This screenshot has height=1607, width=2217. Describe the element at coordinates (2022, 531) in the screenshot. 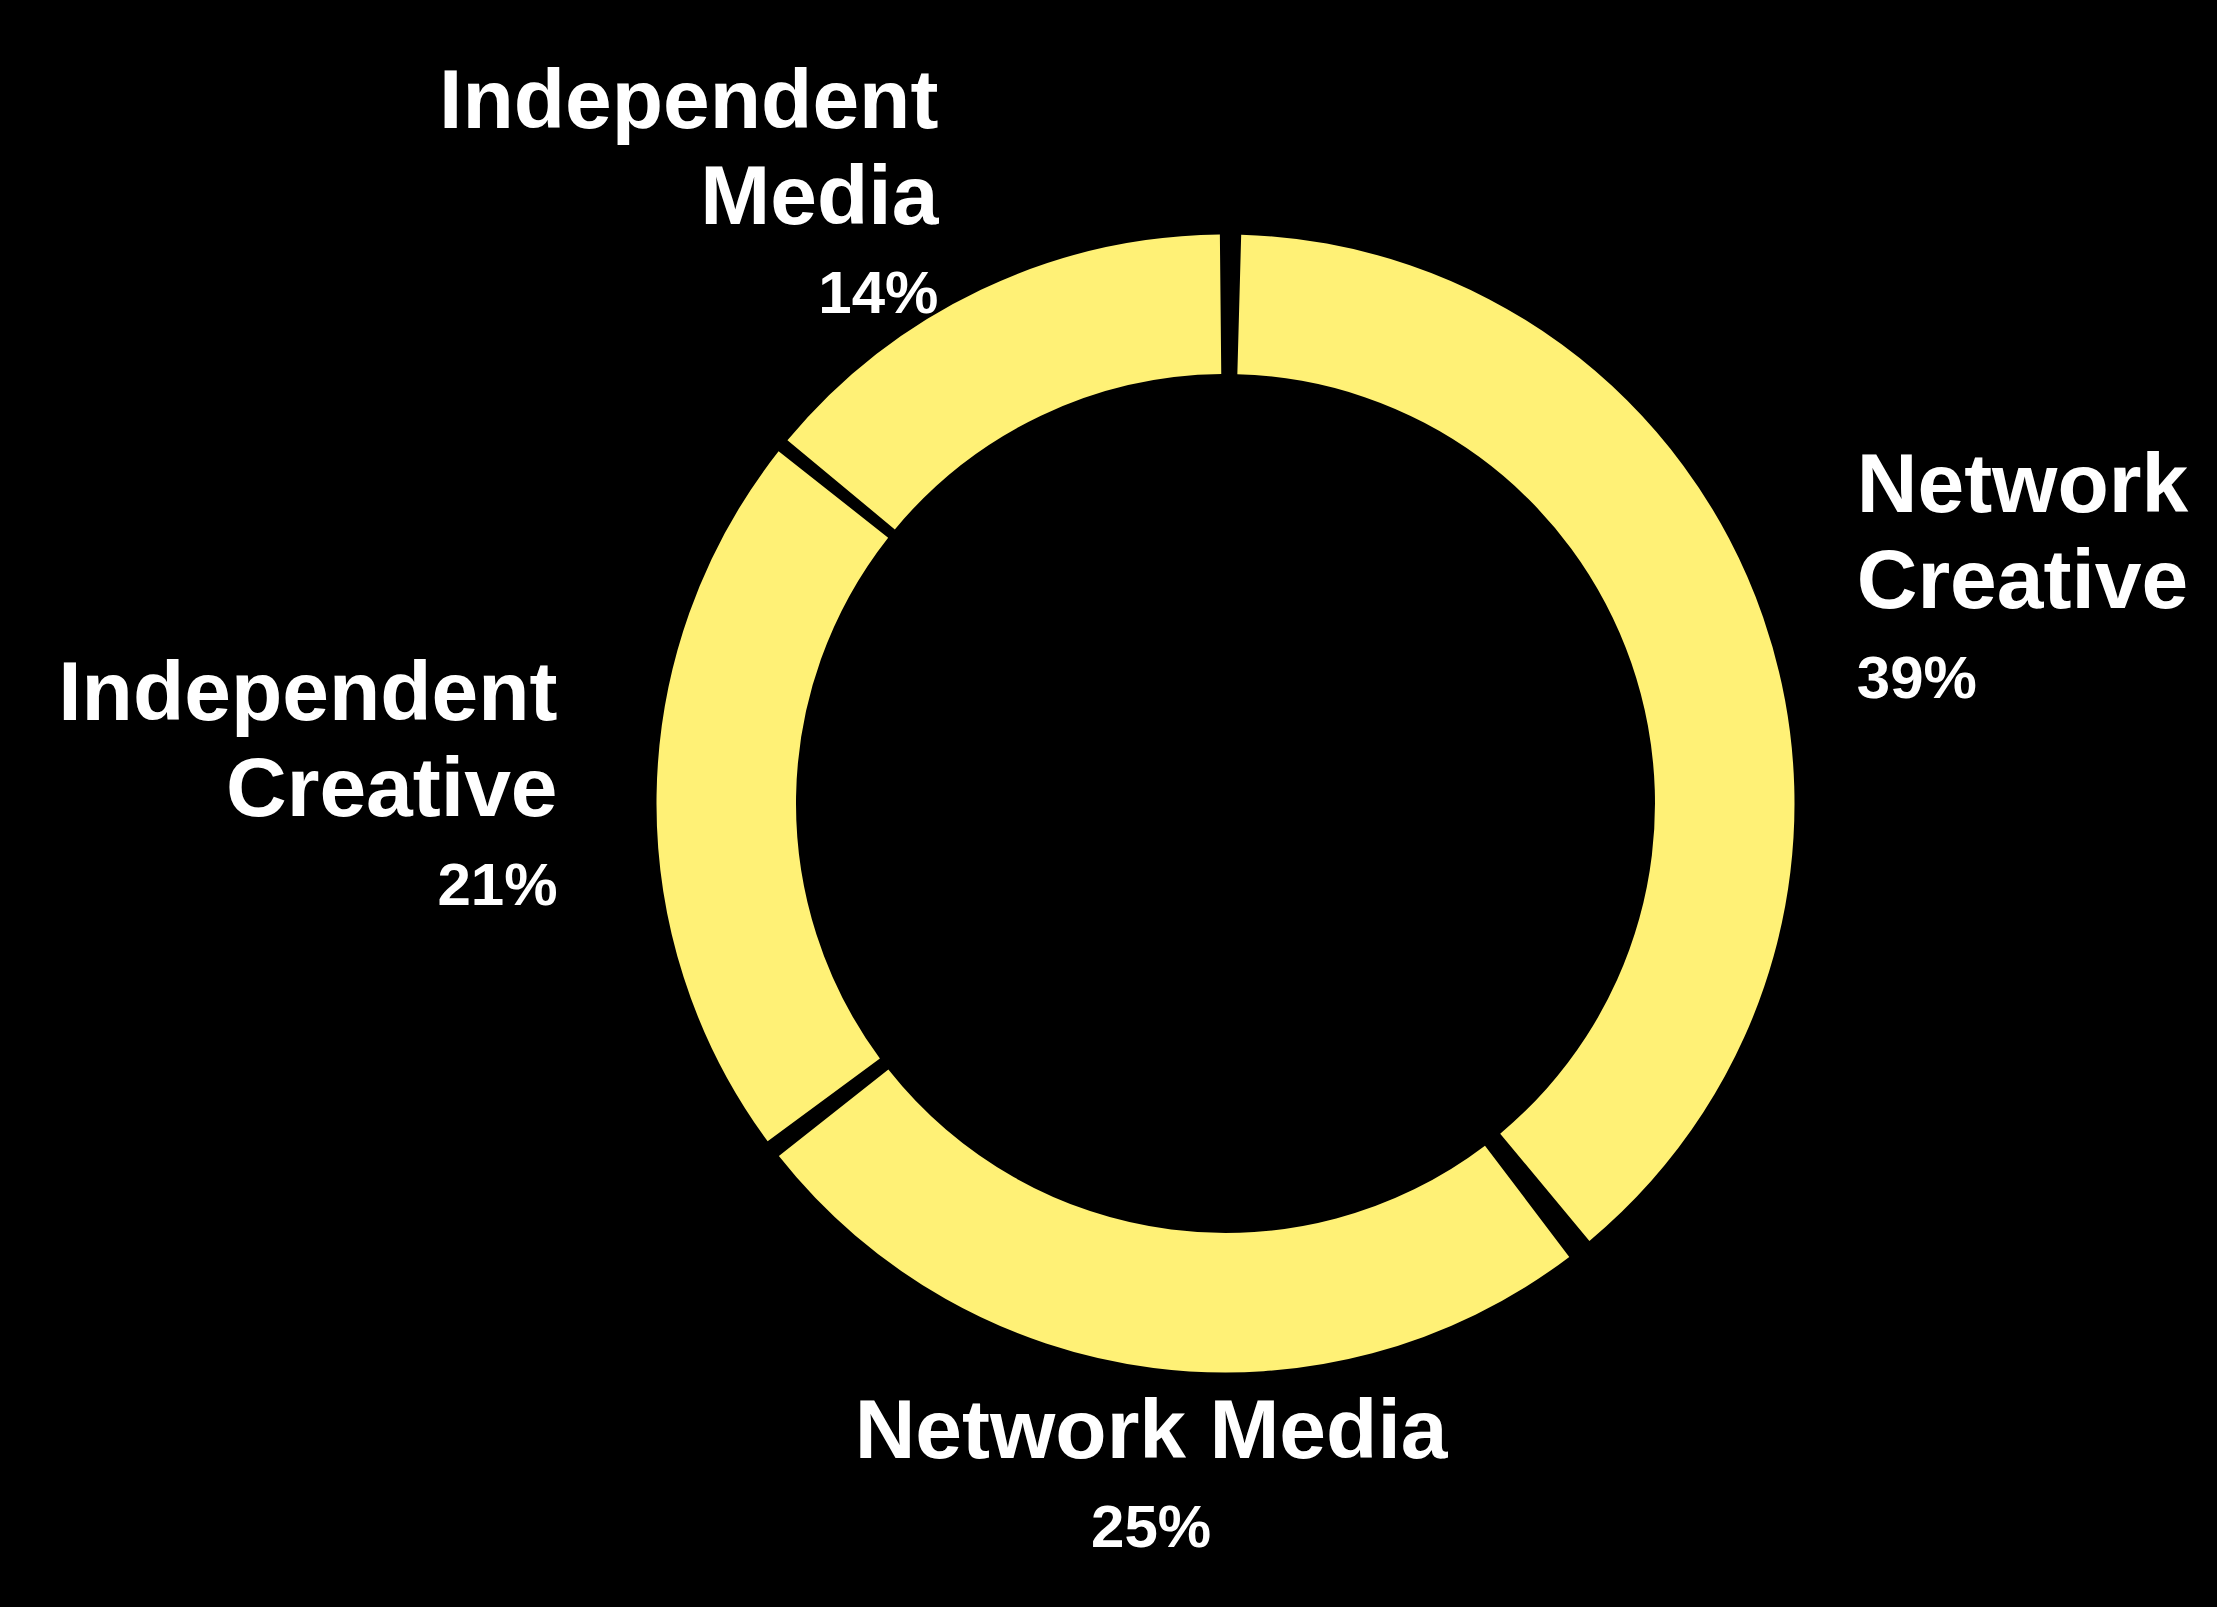

I see `slice-label: Network Creative` at that location.